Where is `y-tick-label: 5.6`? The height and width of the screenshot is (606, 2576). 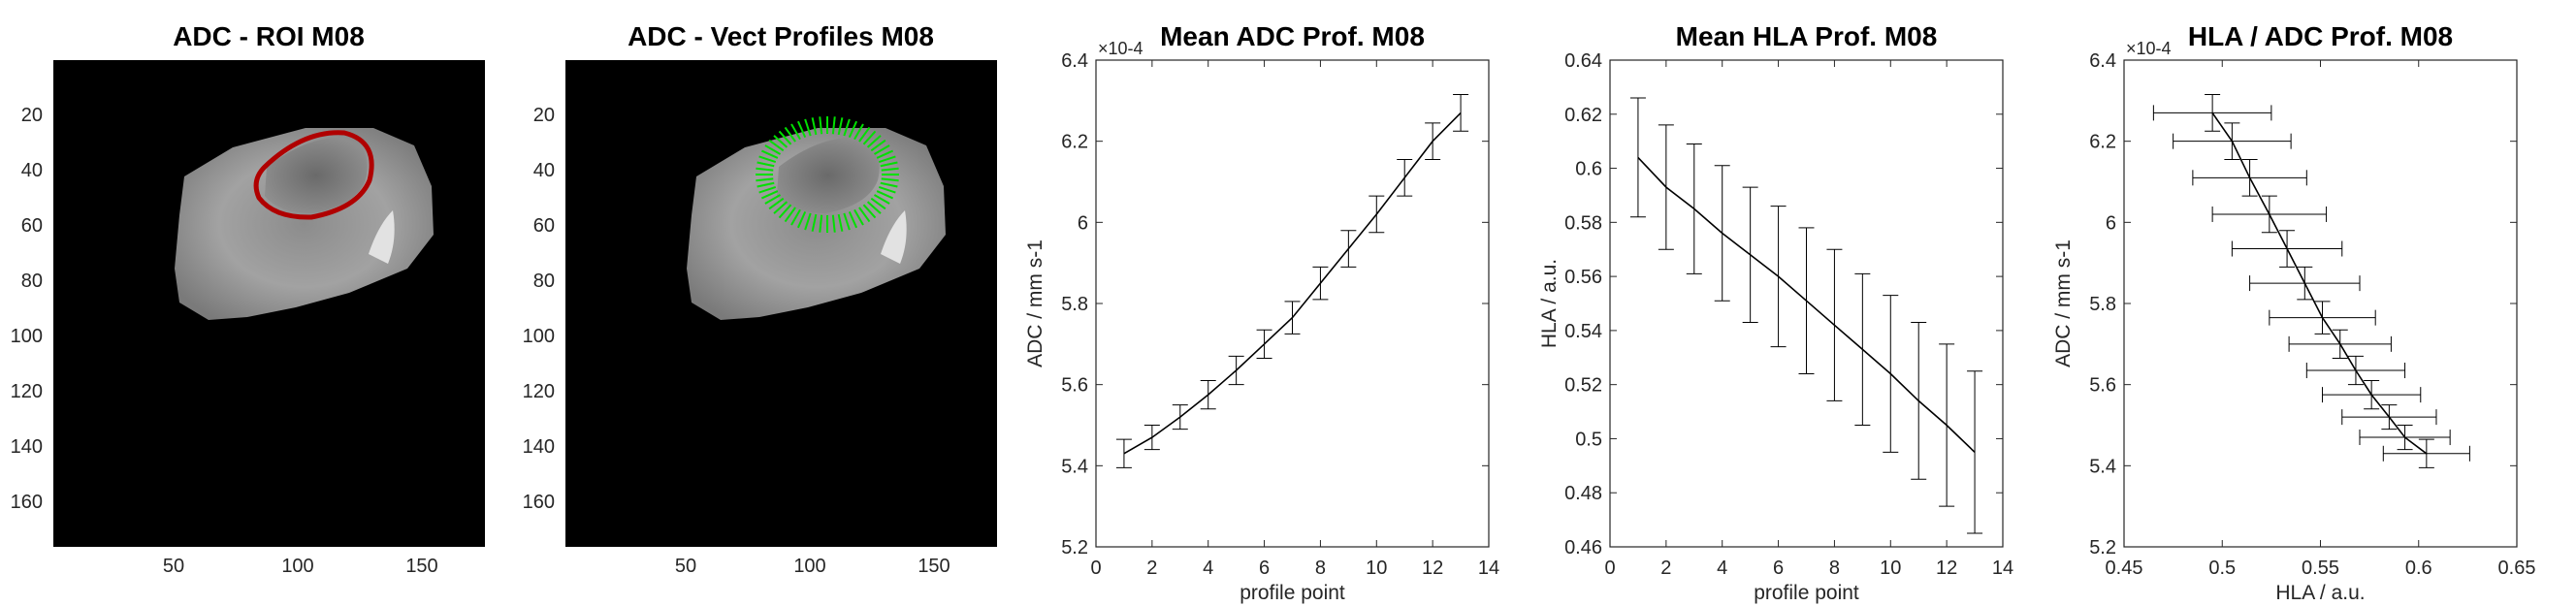 y-tick-label: 5.6 is located at coordinates (2102, 386).